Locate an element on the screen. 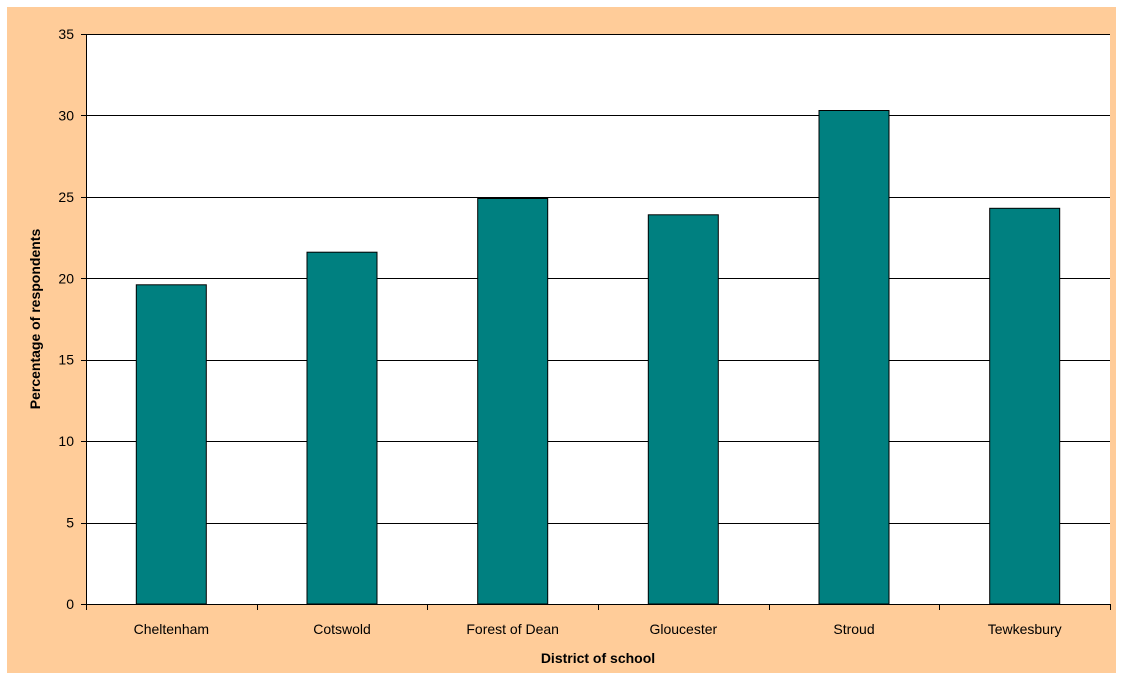 This screenshot has height=680, width=1123. y-tick-label-0: 0 is located at coordinates (70, 604).